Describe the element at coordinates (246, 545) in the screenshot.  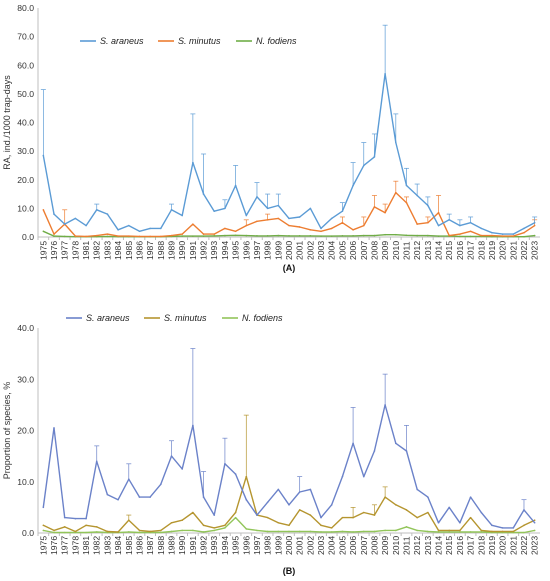
I see `x-tick-label: 1996` at that location.